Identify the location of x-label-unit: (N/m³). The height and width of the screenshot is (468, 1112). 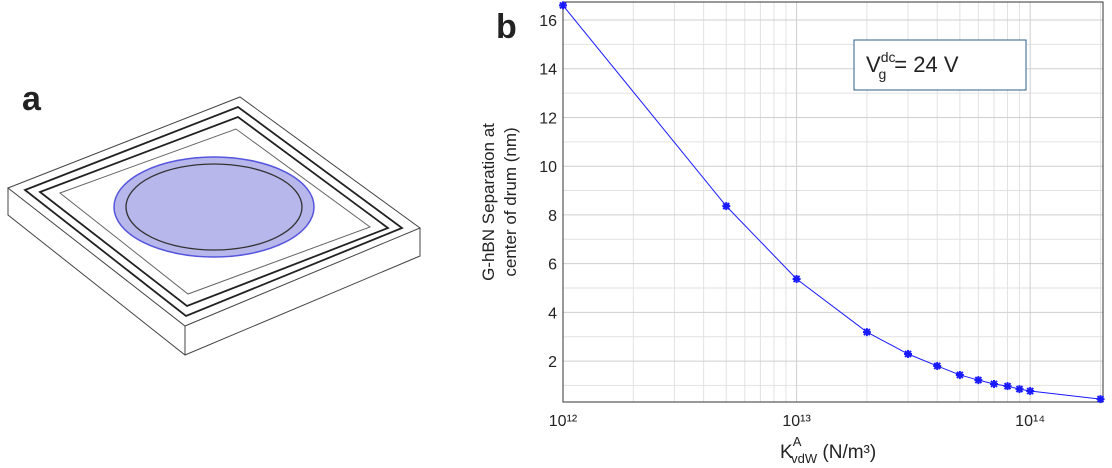
(846, 452).